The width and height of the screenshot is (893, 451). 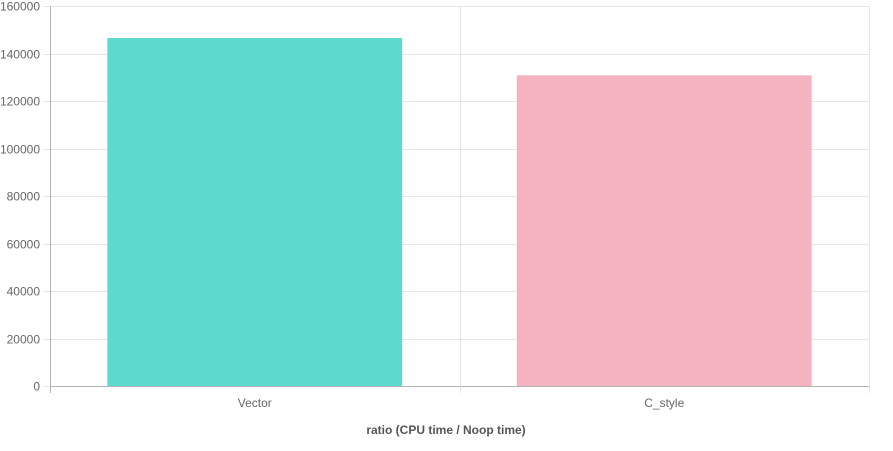 I want to click on x-axis-ticks: Vector C_style, so click(x=460, y=398).